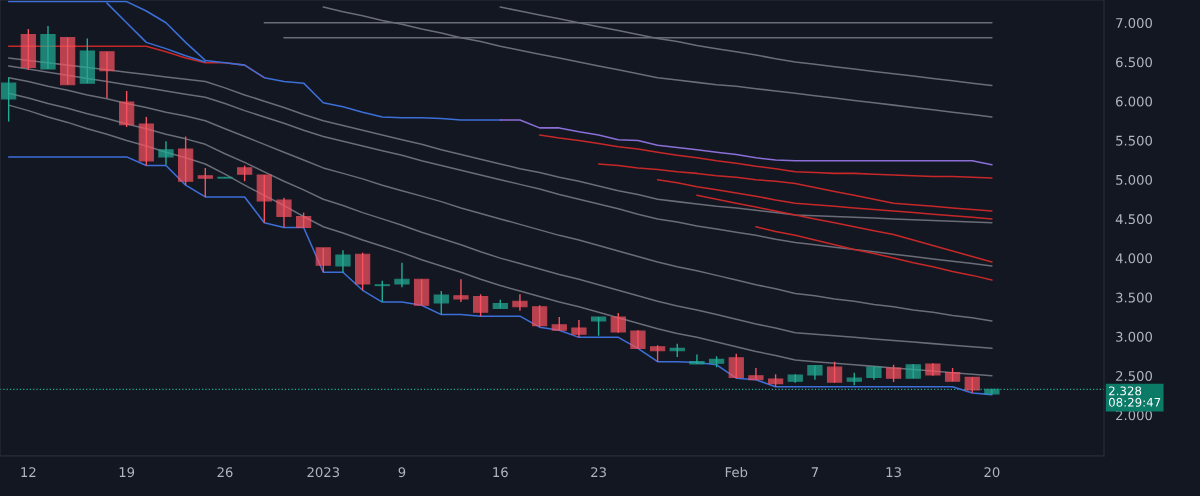 This screenshot has height=496, width=1200. What do you see at coordinates (1134, 336) in the screenshot?
I see `y-tick-label: 3.000` at bounding box center [1134, 336].